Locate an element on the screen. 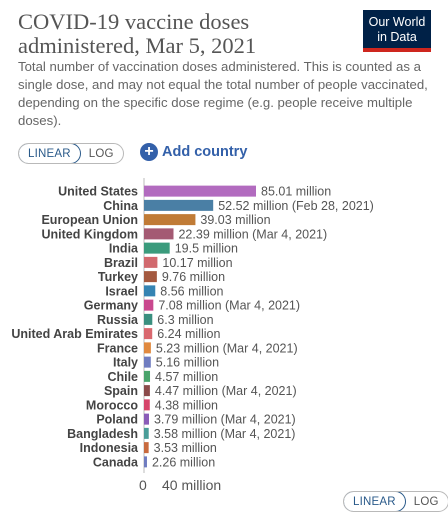 Image resolution: width=448 pixels, height=517 pixels. category-label: Israel is located at coordinates (121, 291).